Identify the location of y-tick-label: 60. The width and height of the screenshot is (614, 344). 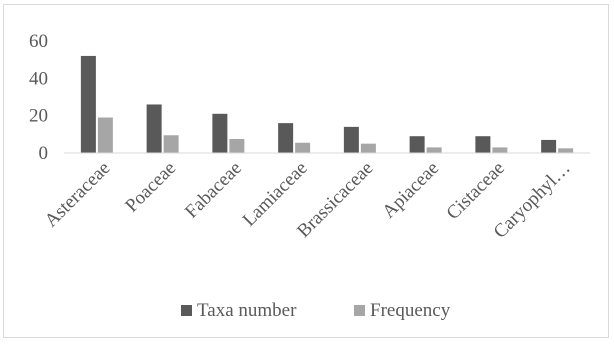
(38, 41).